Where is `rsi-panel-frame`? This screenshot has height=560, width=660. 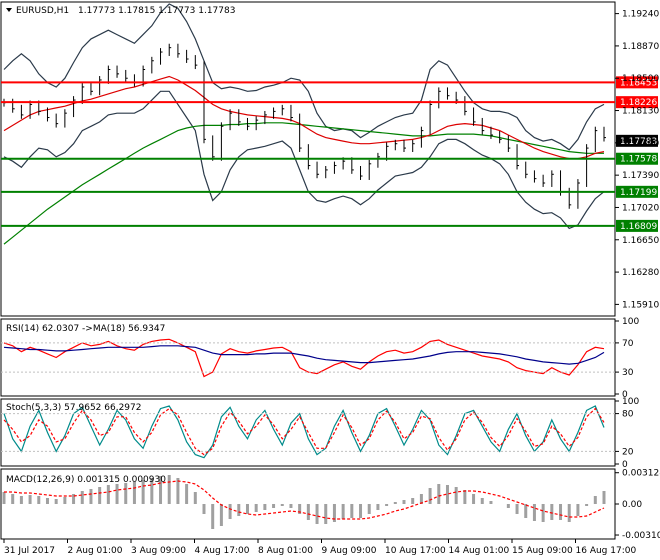 rsi-panel-frame is located at coordinates (308, 357).